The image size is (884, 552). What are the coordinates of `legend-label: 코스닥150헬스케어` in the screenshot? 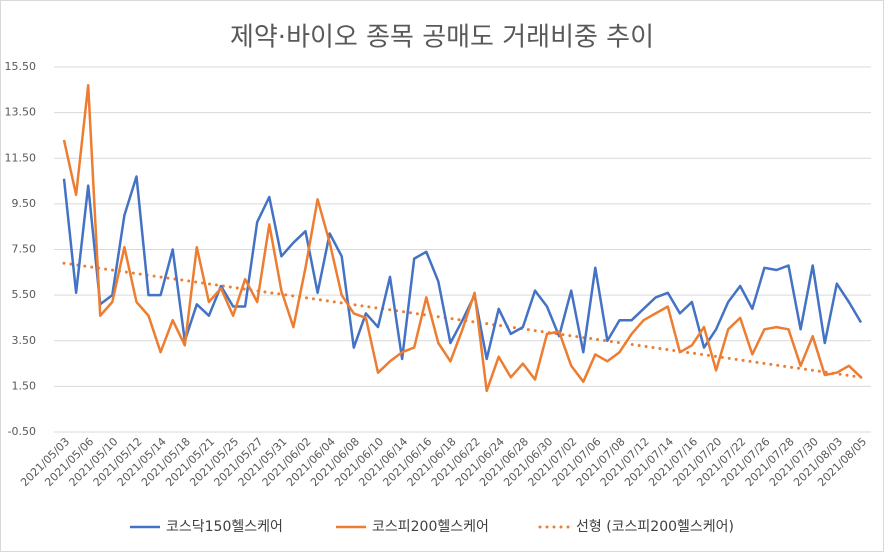 It's located at (224, 527).